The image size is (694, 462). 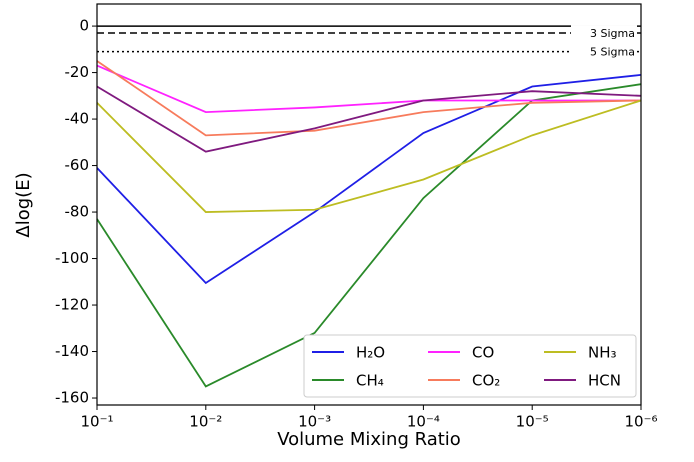 I want to click on y-tick-label: 0, so click(x=84, y=26).